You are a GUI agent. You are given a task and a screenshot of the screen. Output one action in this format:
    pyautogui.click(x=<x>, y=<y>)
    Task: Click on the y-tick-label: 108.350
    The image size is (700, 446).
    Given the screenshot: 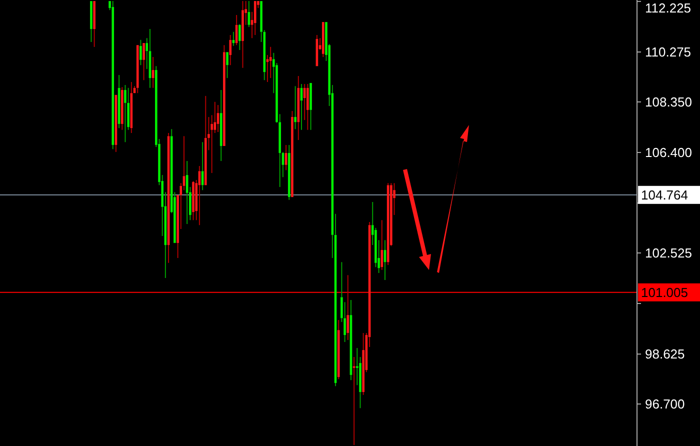 What is the action you would take?
    pyautogui.click(x=668, y=102)
    